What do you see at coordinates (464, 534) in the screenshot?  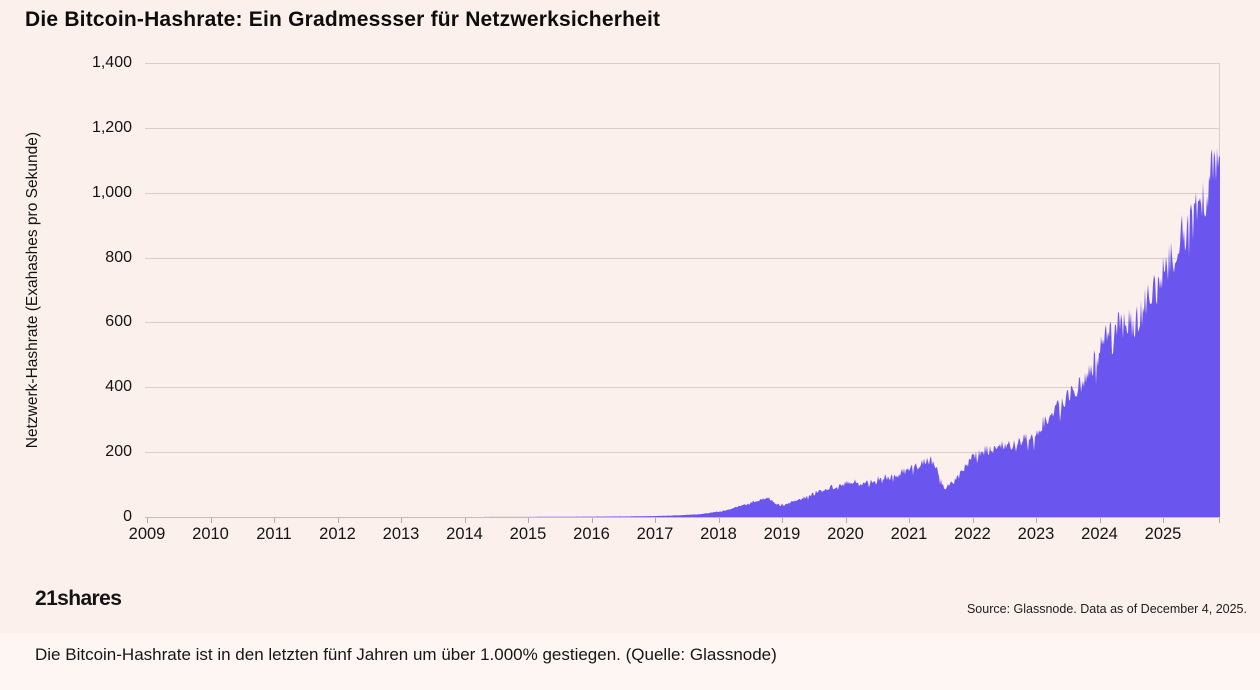 I see `x-tick-label: 2014` at bounding box center [464, 534].